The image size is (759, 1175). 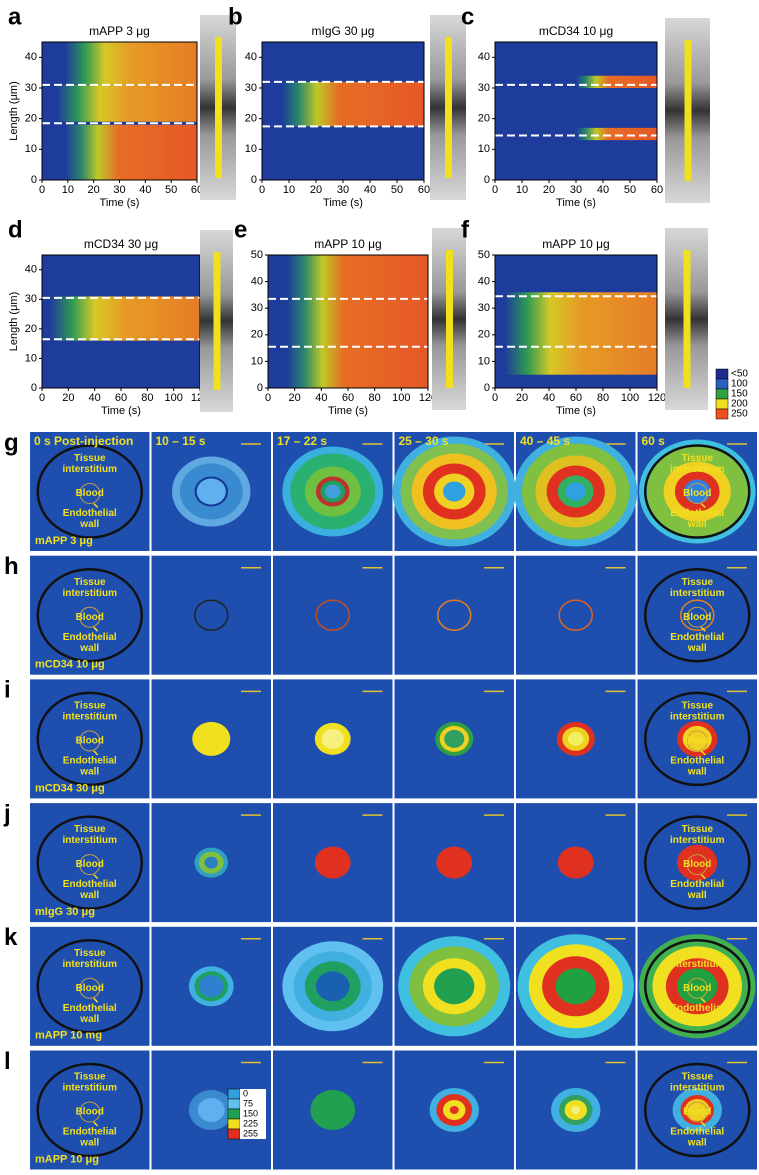 What do you see at coordinates (70, 788) in the screenshot?
I see `row-label: mCD34 30 μg` at bounding box center [70, 788].